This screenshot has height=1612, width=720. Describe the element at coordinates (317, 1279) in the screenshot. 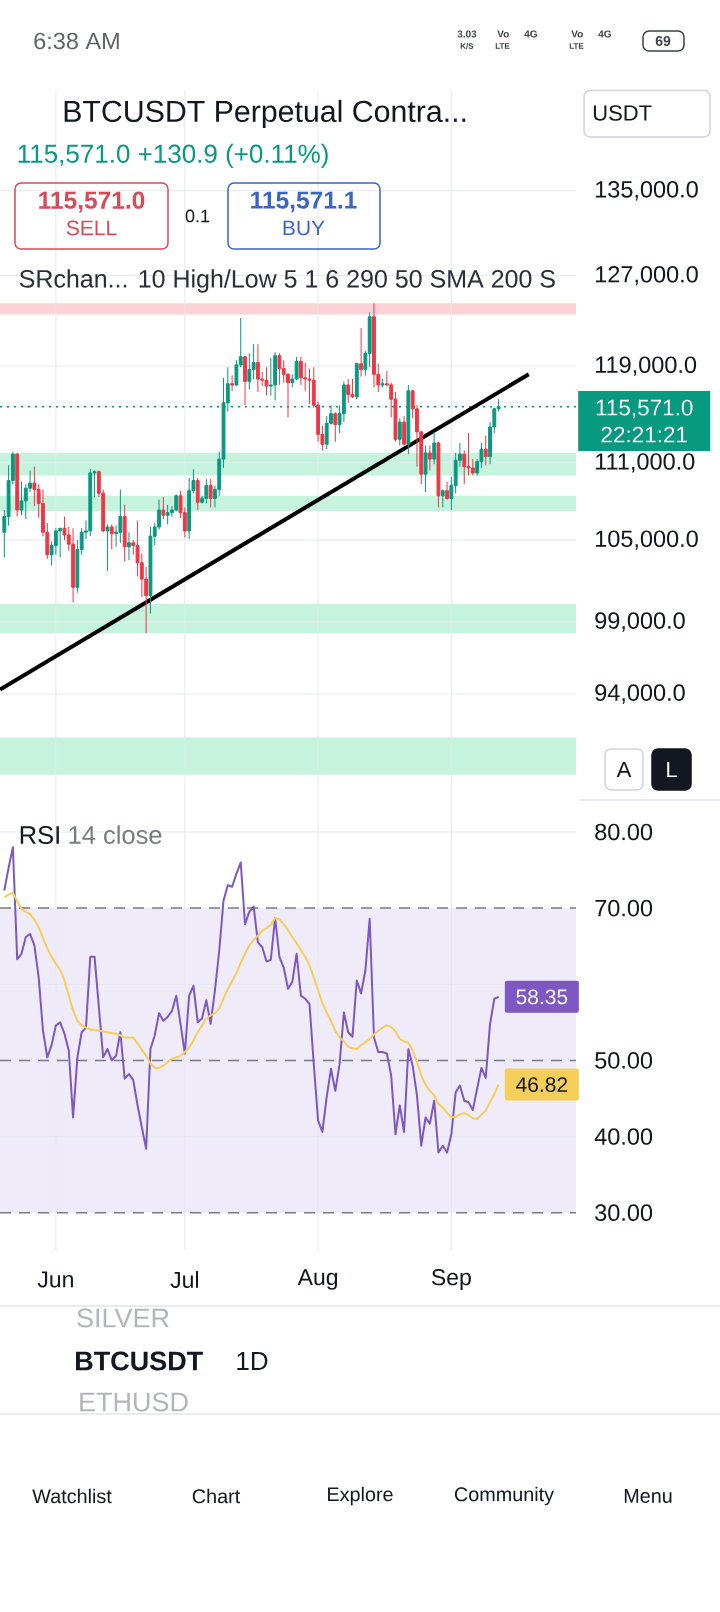

I see `x-tick-label: Aug` at that location.